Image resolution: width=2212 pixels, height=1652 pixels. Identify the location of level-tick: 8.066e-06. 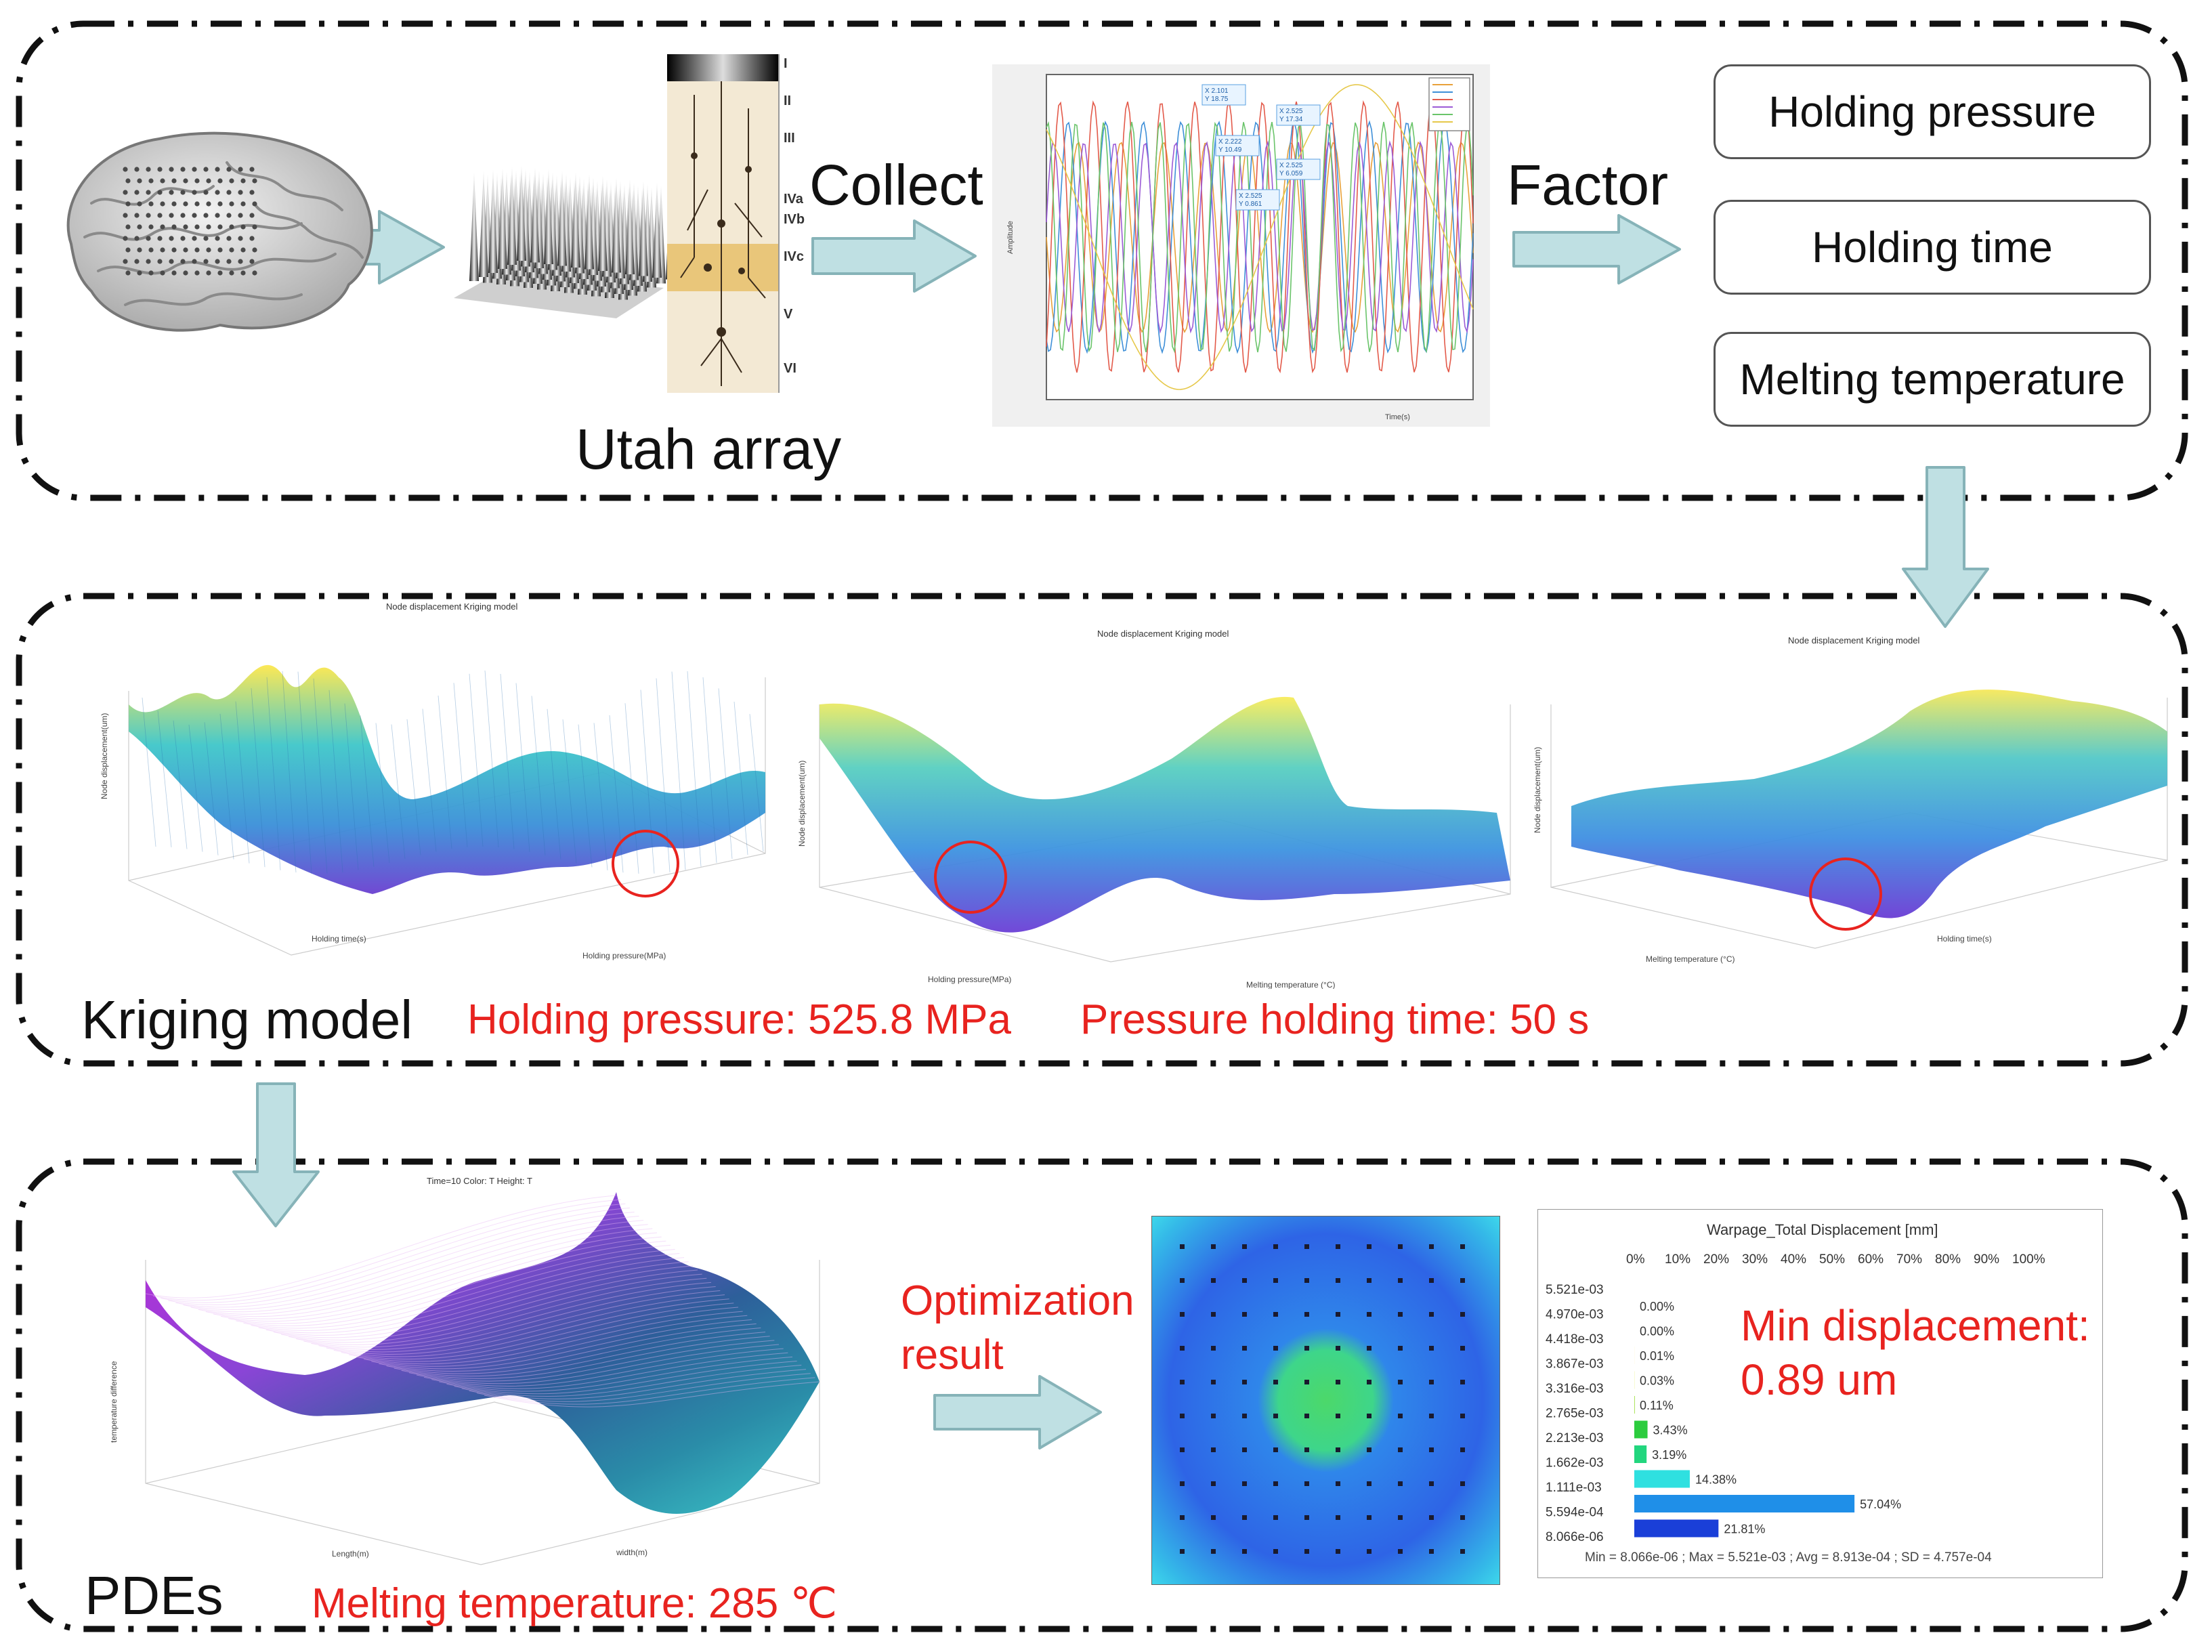
(1575, 1537).